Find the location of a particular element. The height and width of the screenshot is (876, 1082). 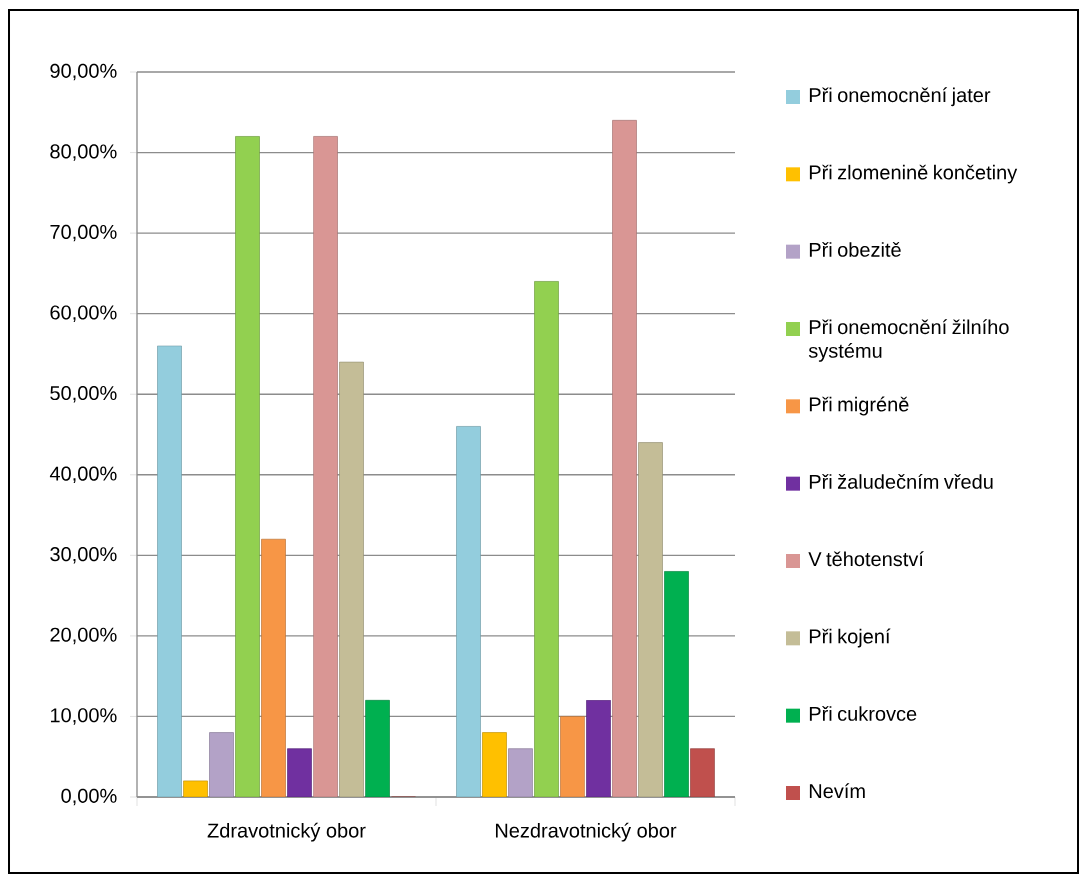

legend-label: Při migréně is located at coordinates (859, 406).